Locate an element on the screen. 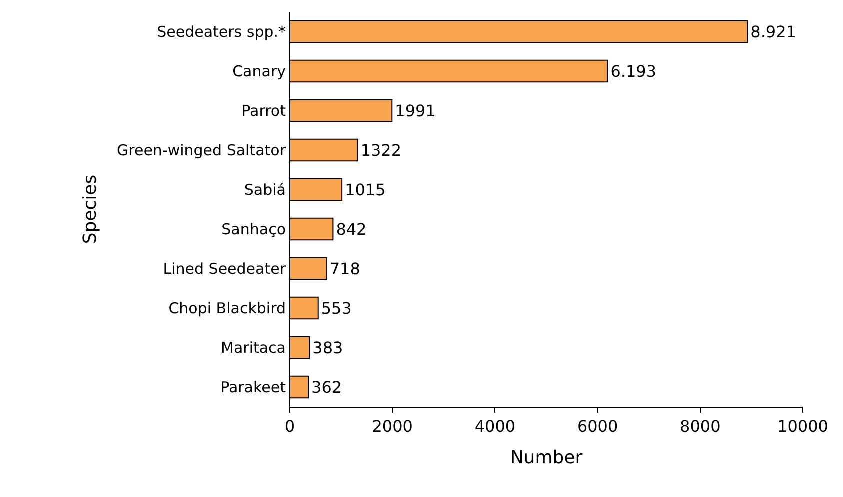 This screenshot has width=843, height=497. data-label: 6.193 is located at coordinates (633, 71).